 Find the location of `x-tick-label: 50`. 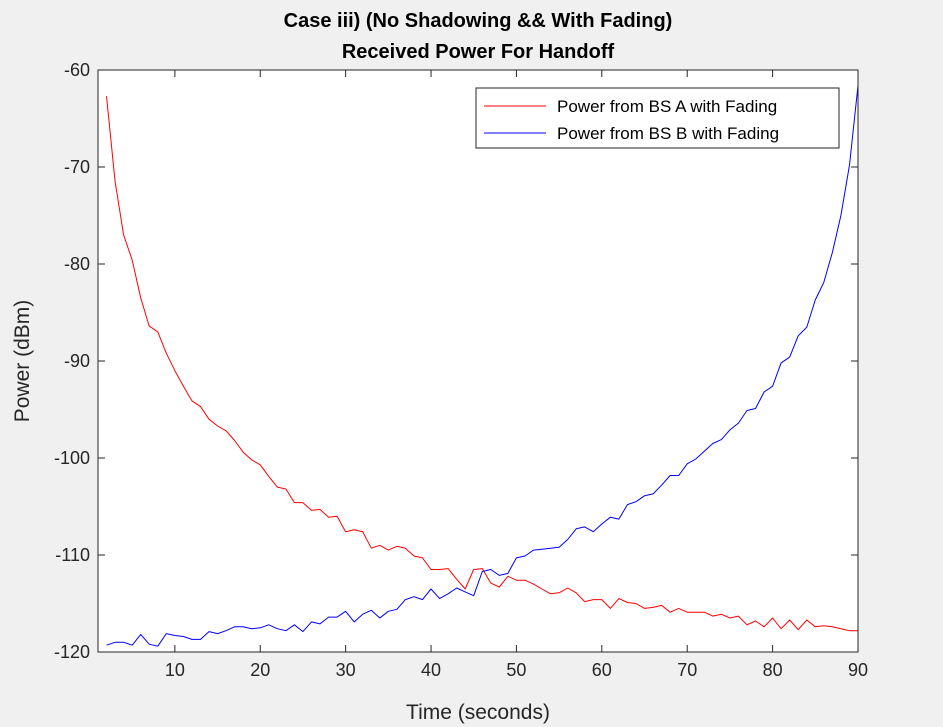

x-tick-label: 50 is located at coordinates (516, 670).